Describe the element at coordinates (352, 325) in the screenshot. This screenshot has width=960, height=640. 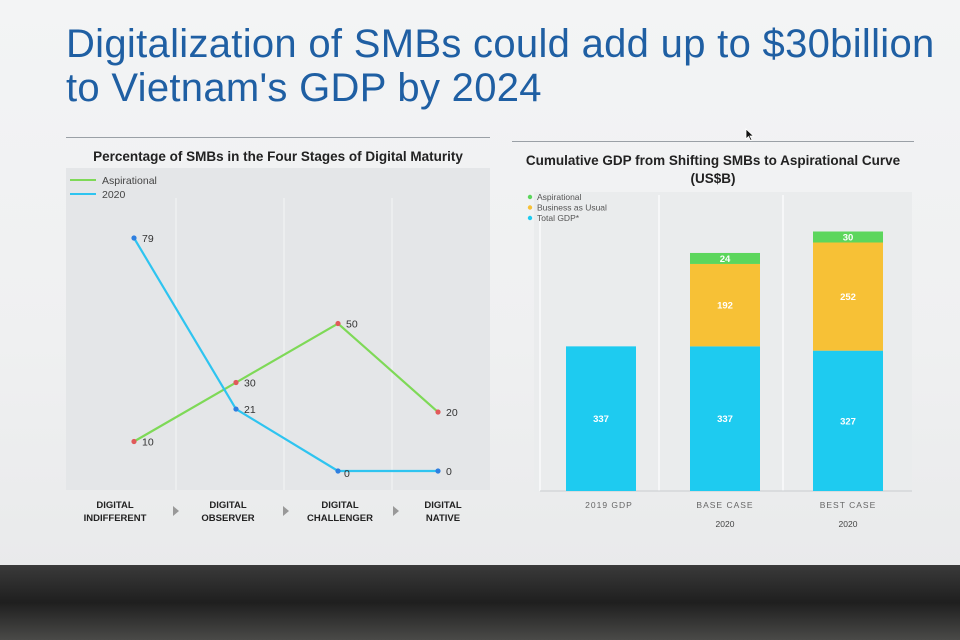
I see `series-0-label-2: 50` at that location.